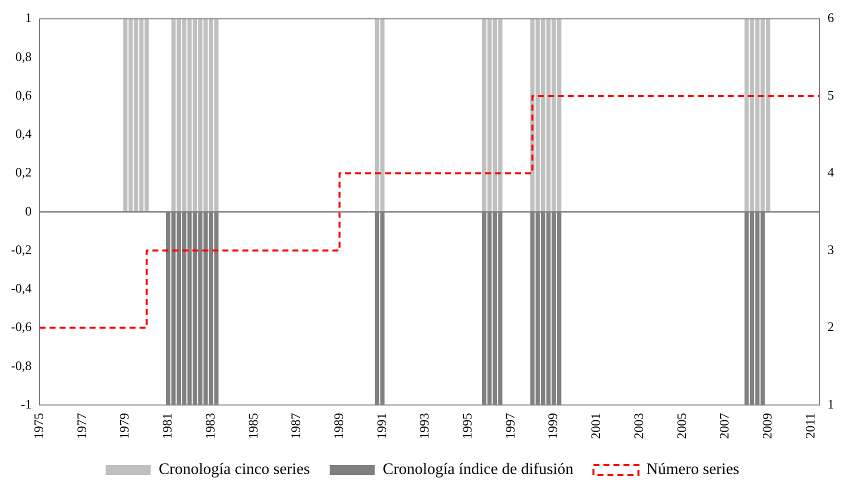  I want to click on y-tick-label: 0,6, so click(23, 94).